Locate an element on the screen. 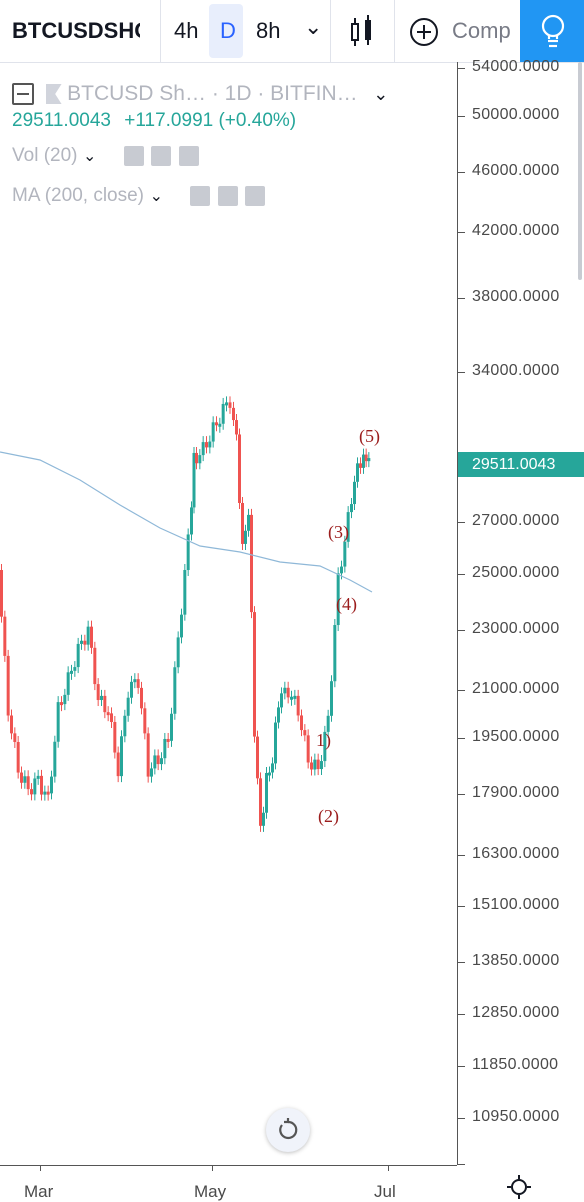 This screenshot has height=1202, width=584. time-label-jul: Jul is located at coordinates (385, 1191).